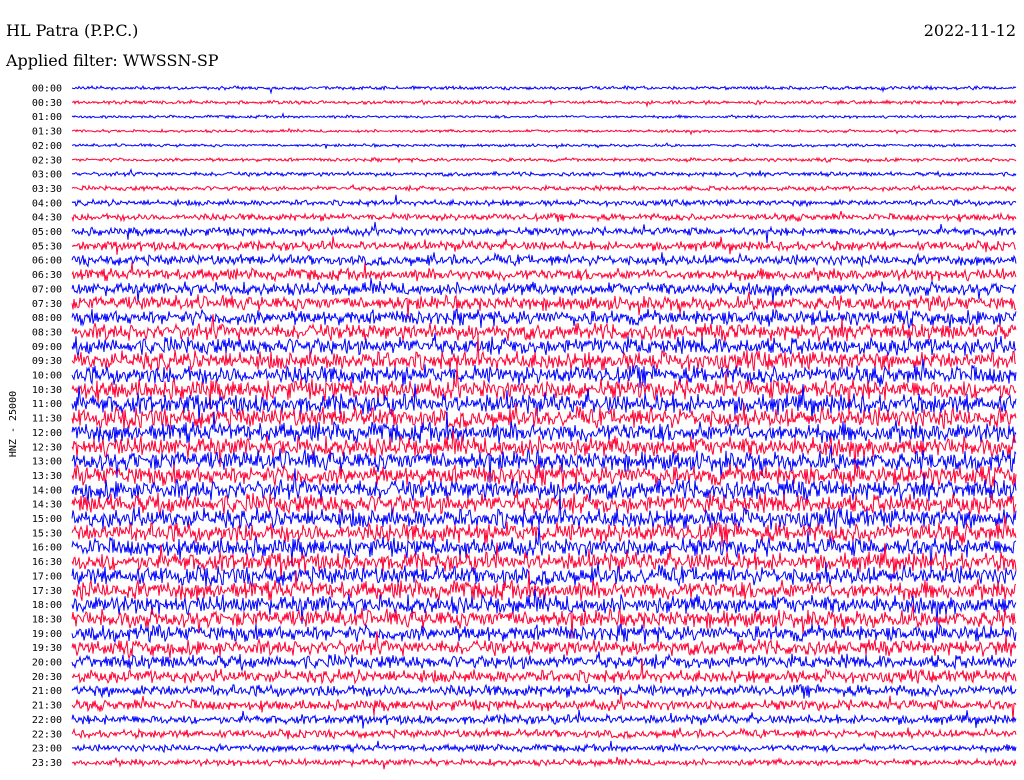 This screenshot has width=1024, height=780. I want to click on row-time-label: 19:30, so click(47, 648).